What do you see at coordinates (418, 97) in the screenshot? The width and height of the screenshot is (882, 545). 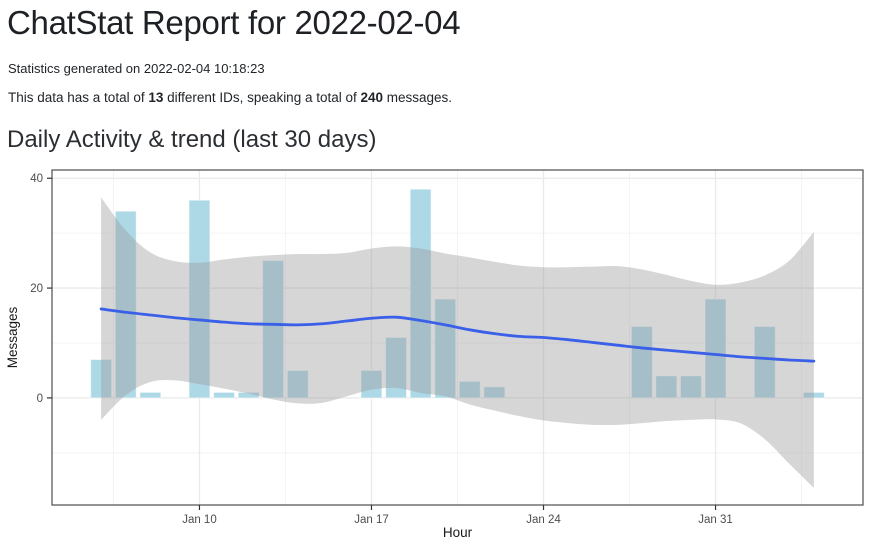 I see `summary-suffix: messages.` at bounding box center [418, 97].